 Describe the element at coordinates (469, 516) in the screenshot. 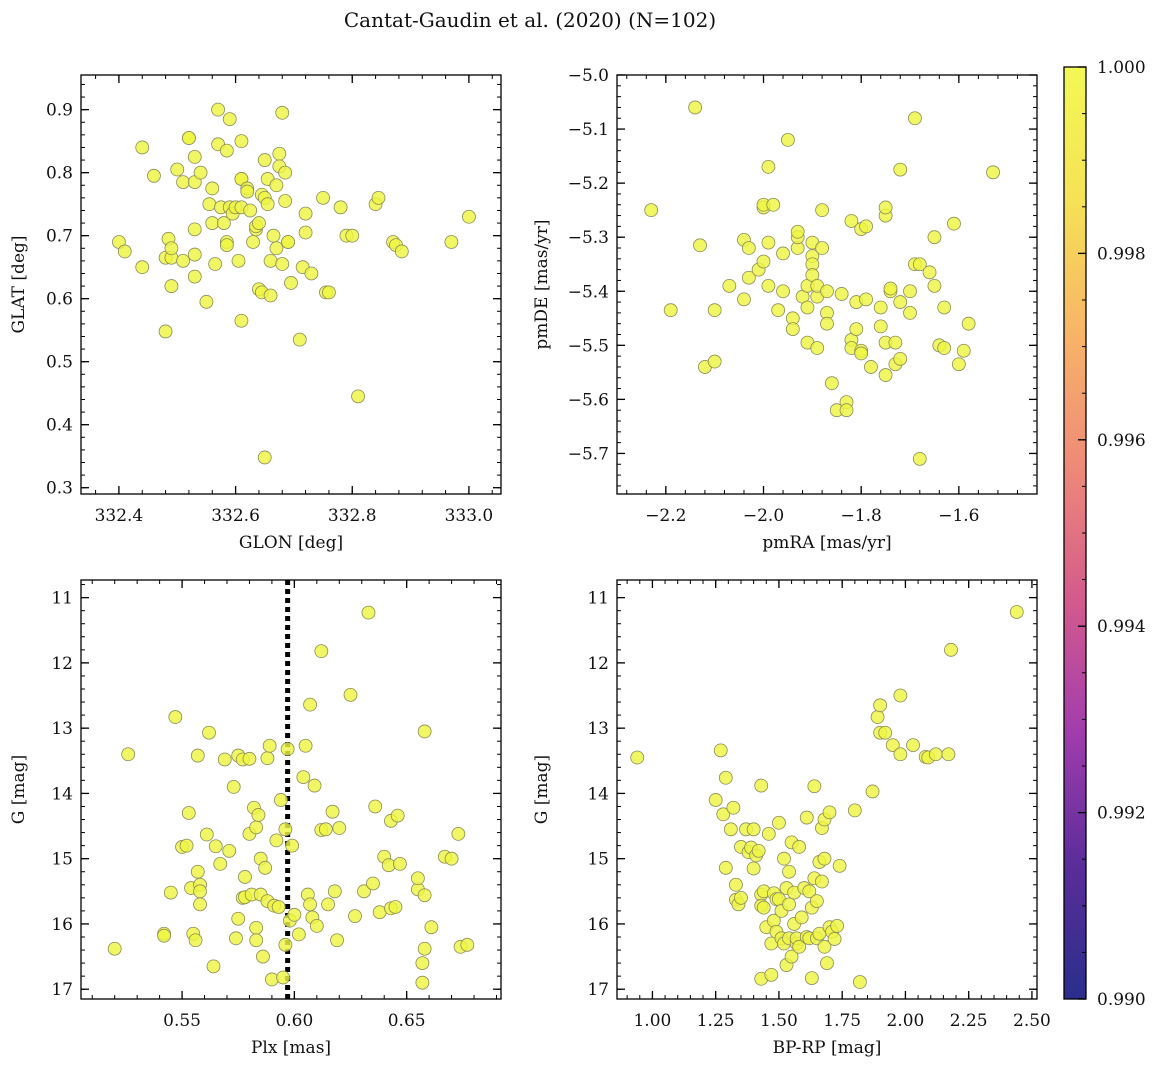

I see `x-tick-label: 333.0` at that location.